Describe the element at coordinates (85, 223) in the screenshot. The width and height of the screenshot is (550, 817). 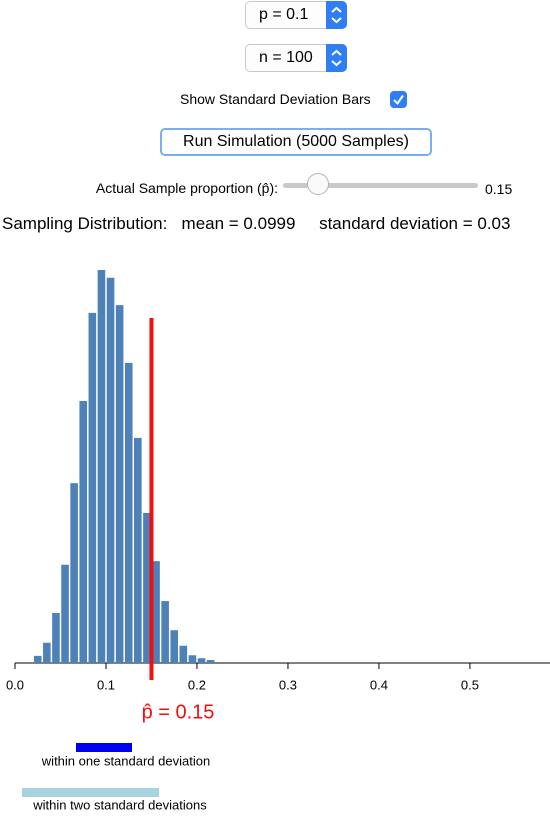
I see `stats-label: Sampling Distribution:` at that location.